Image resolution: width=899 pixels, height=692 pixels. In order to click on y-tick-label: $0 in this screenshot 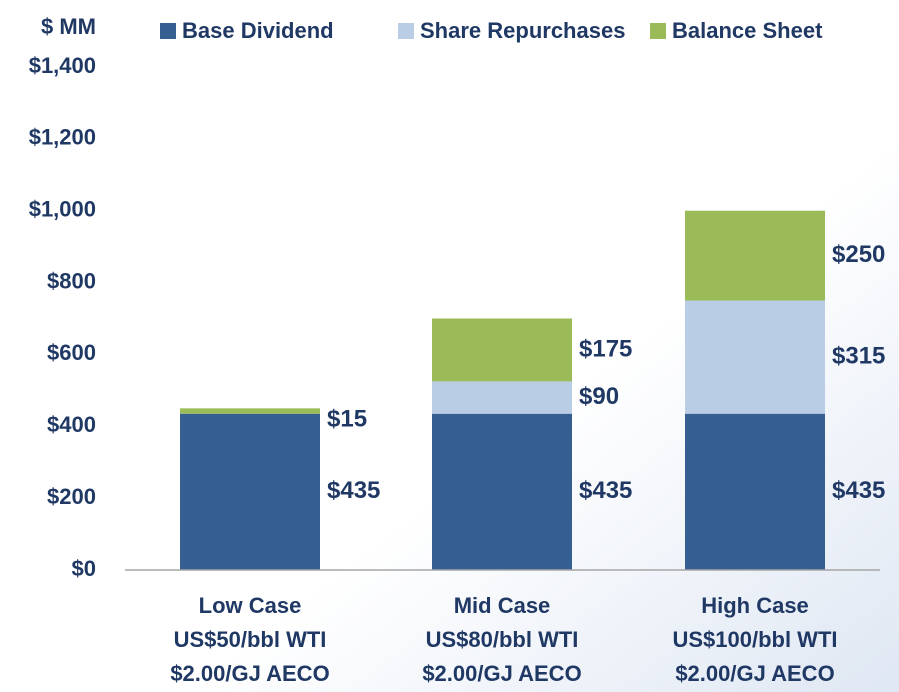, I will do `click(84, 568)`.